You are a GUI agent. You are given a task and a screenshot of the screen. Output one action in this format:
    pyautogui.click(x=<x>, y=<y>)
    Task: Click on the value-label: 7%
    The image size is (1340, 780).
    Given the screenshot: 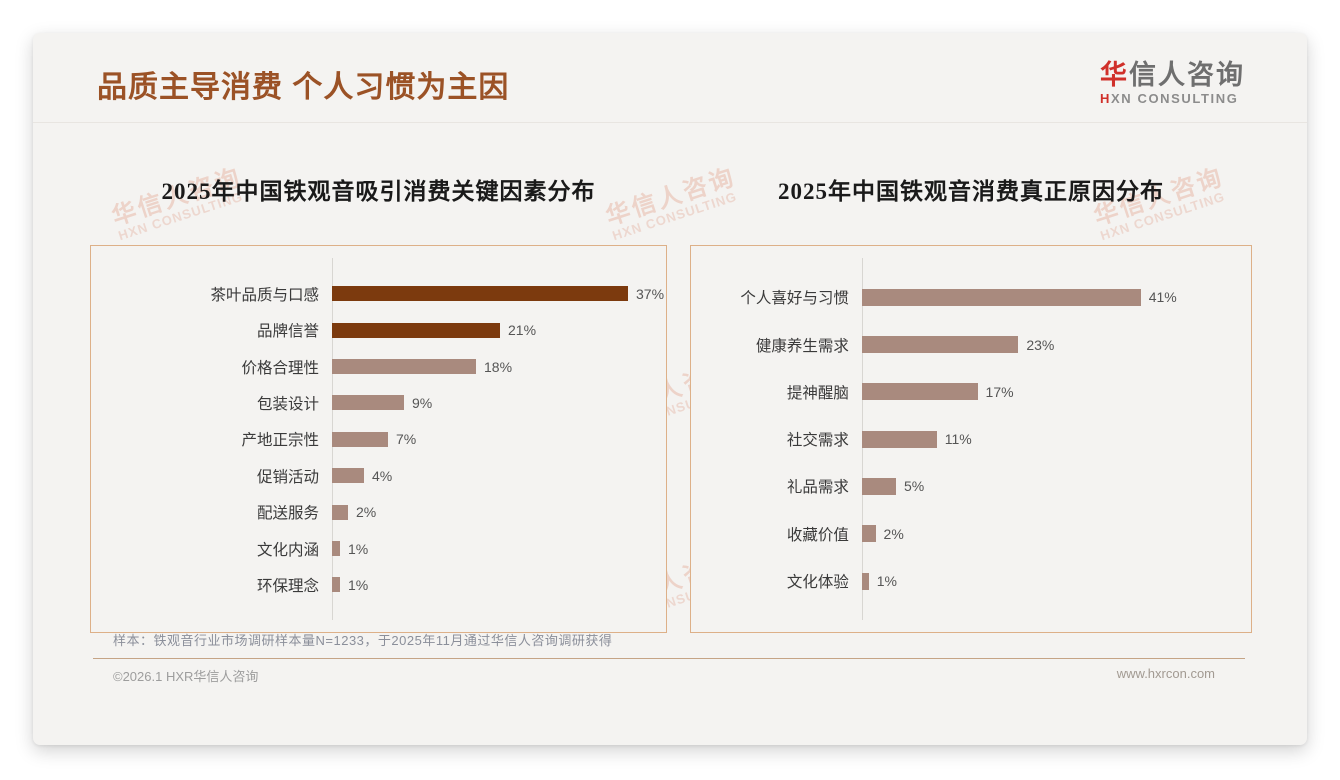 What is the action you would take?
    pyautogui.click(x=406, y=439)
    